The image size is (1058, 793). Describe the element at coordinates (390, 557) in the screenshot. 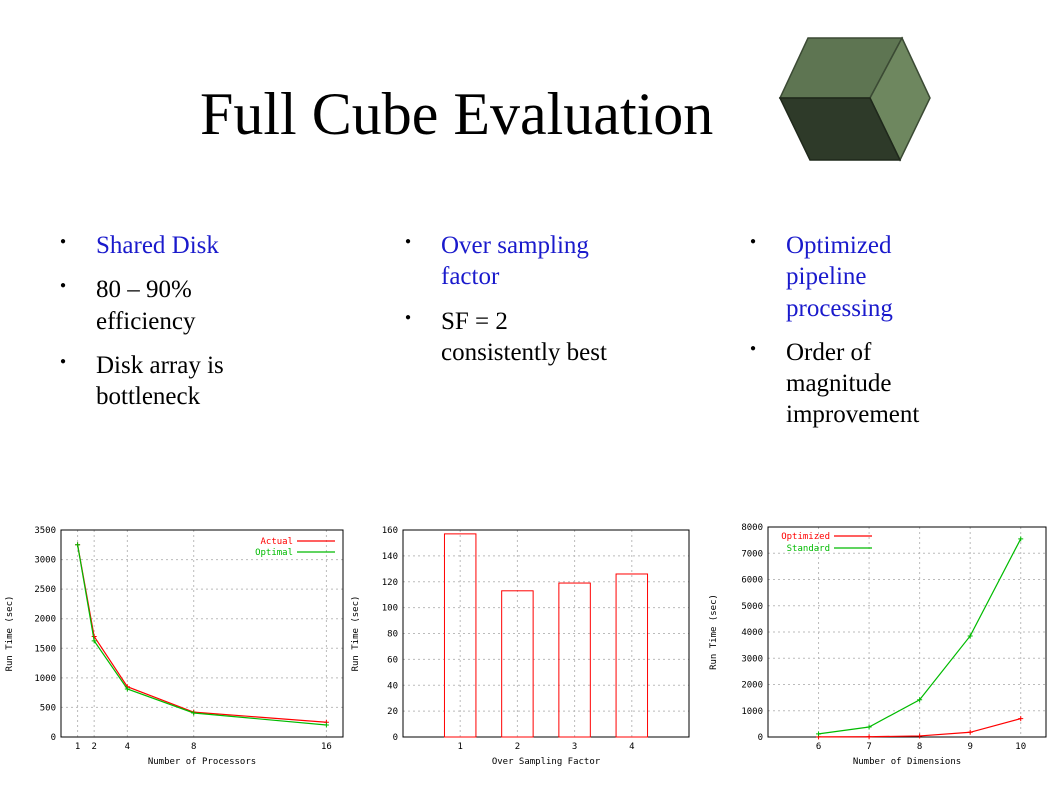

I see `y-tick-label: 140` at that location.